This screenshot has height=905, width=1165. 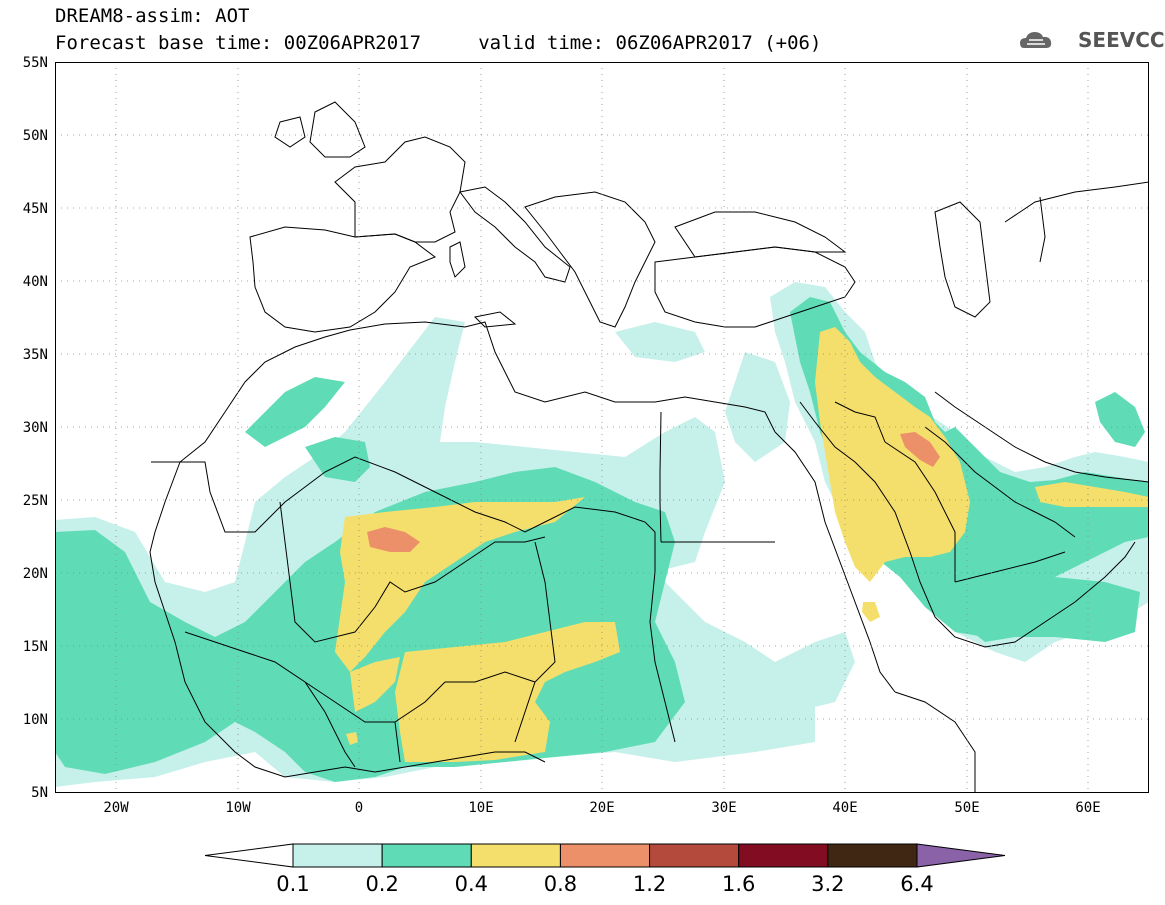 What do you see at coordinates (1088, 808) in the screenshot?
I see `lon-label-60e: 60E` at bounding box center [1088, 808].